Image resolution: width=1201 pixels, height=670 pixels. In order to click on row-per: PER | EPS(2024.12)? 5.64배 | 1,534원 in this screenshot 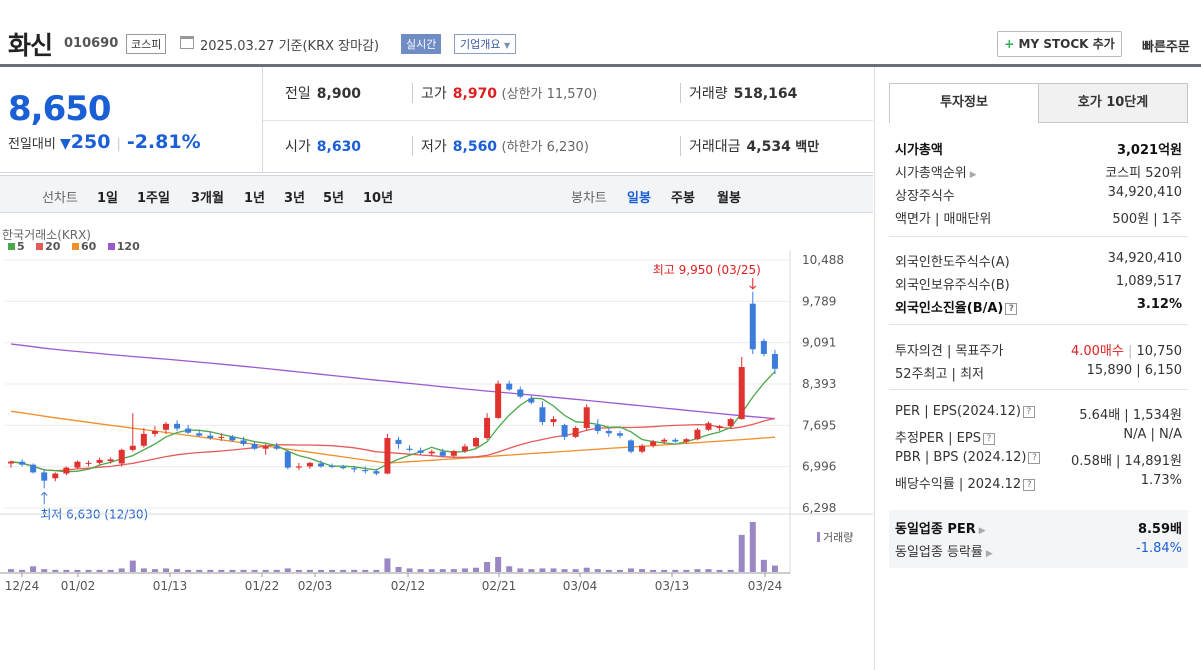, I will do `click(1038, 413)`.